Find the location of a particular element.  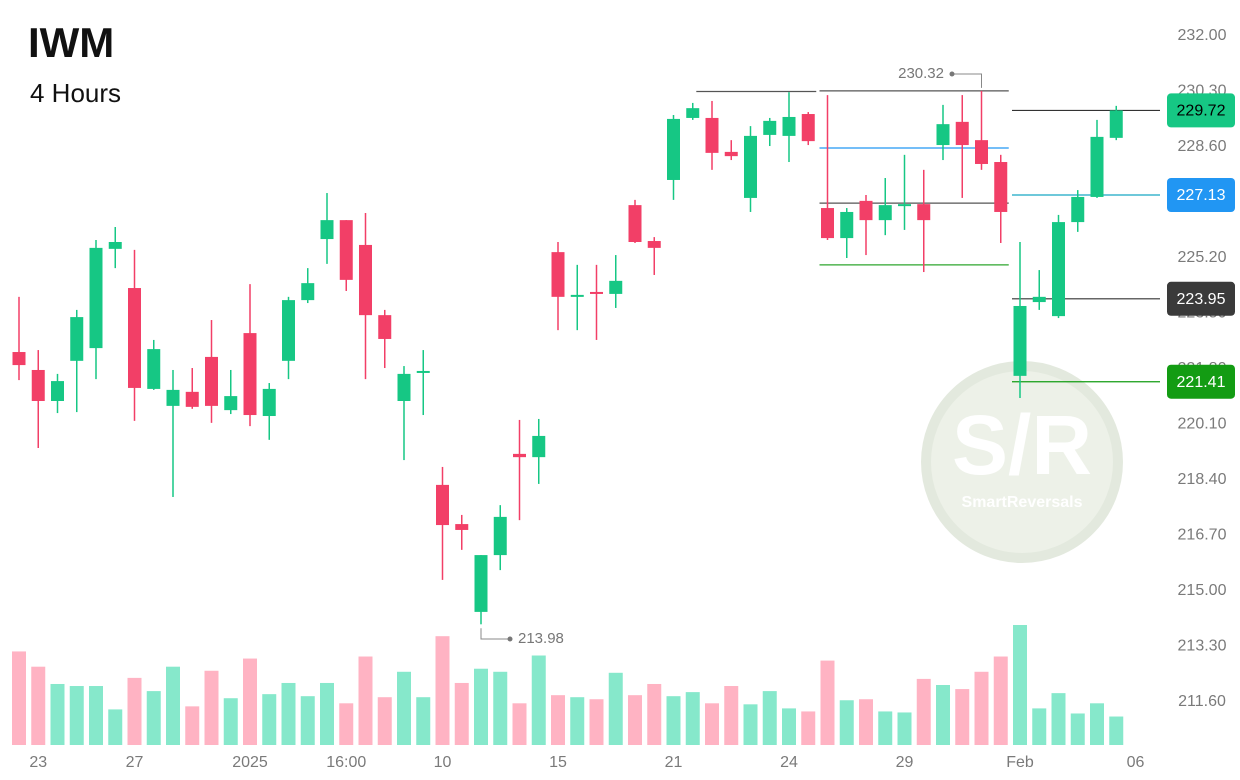

watermark: S/R SmartReversals is located at coordinates (1022, 462).